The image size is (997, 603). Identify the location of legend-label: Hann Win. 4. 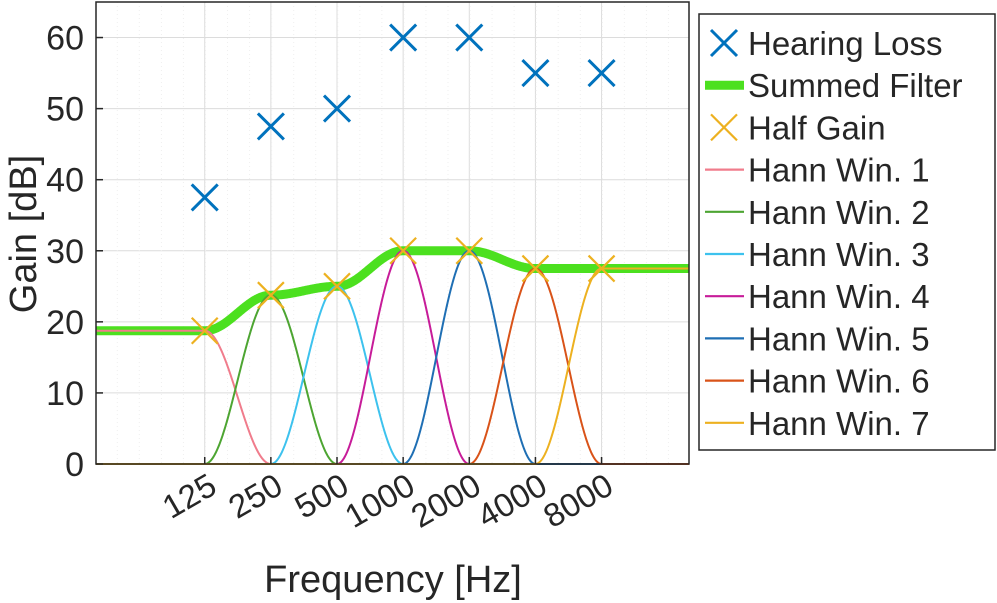
(839, 296).